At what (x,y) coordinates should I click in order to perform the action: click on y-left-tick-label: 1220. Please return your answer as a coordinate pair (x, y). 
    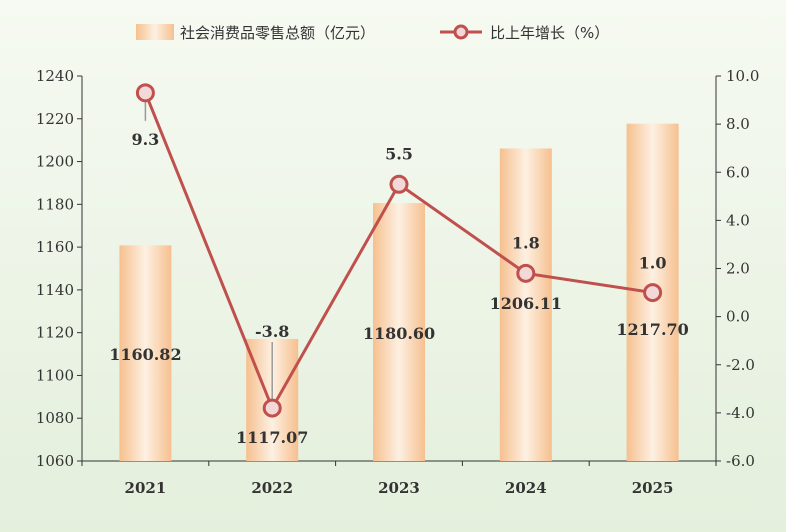
    Looking at the image, I should click on (55, 119).